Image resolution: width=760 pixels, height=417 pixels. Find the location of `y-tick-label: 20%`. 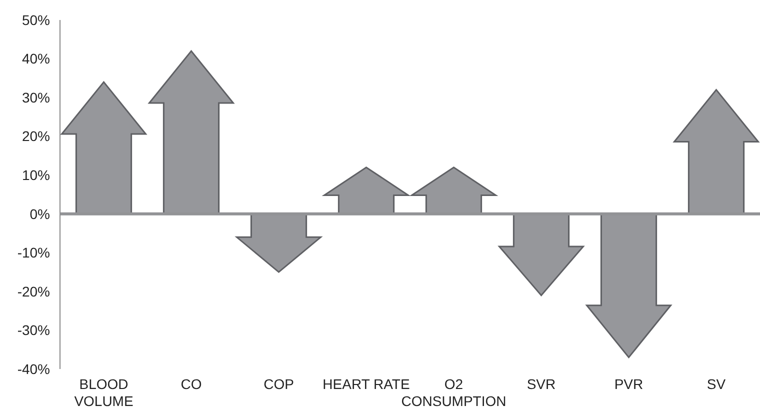

y-tick-label: 20% is located at coordinates (36, 136).